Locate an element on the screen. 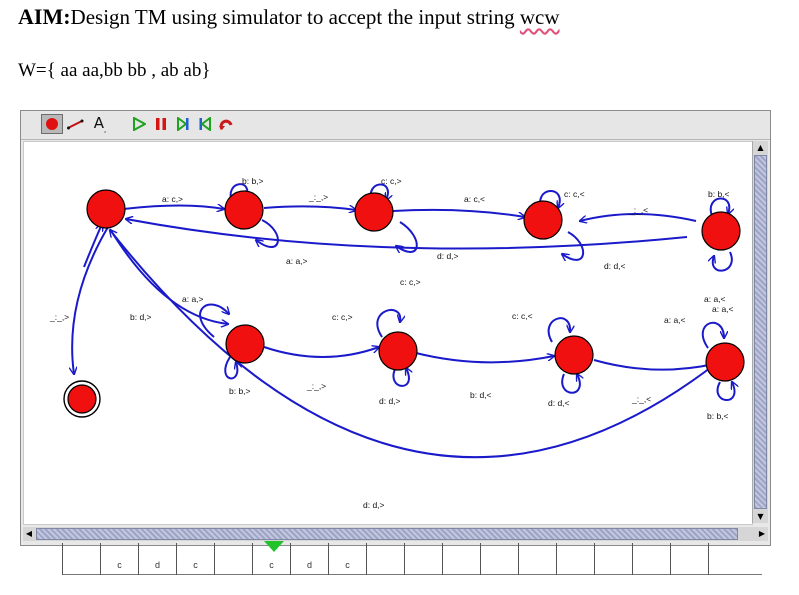 The height and width of the screenshot is (595, 799). aim-string: wcw is located at coordinates (539, 17).